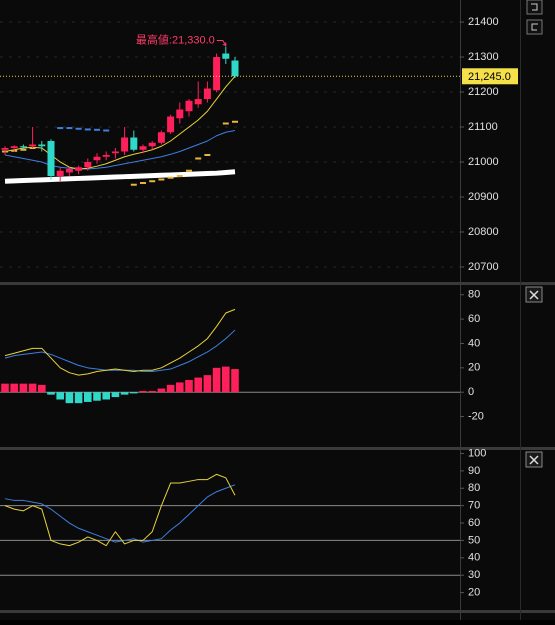  Describe the element at coordinates (476, 416) in the screenshot. I see `y-tick-label: -20` at that location.